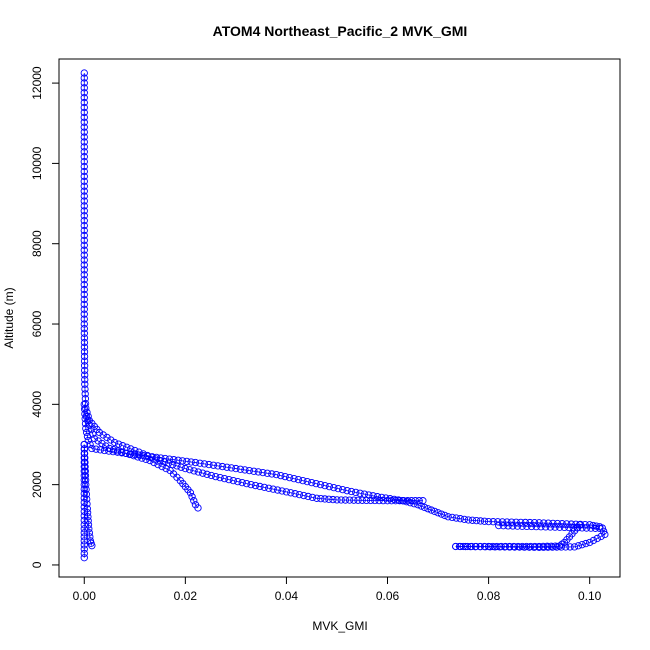 This screenshot has height=650, width=650. Describe the element at coordinates (243, 453) in the screenshot. I see `series-line` at that location.